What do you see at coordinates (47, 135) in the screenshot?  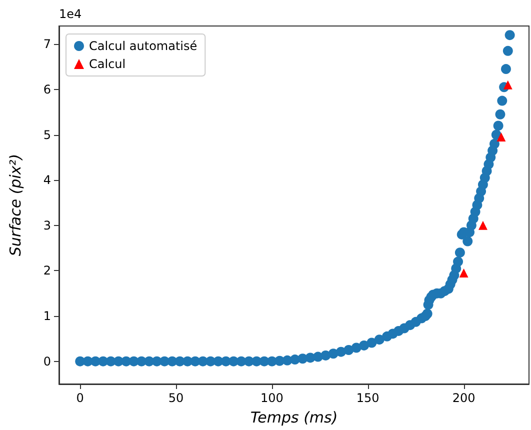 I see `y-tick-label: 5` at bounding box center [47, 135].